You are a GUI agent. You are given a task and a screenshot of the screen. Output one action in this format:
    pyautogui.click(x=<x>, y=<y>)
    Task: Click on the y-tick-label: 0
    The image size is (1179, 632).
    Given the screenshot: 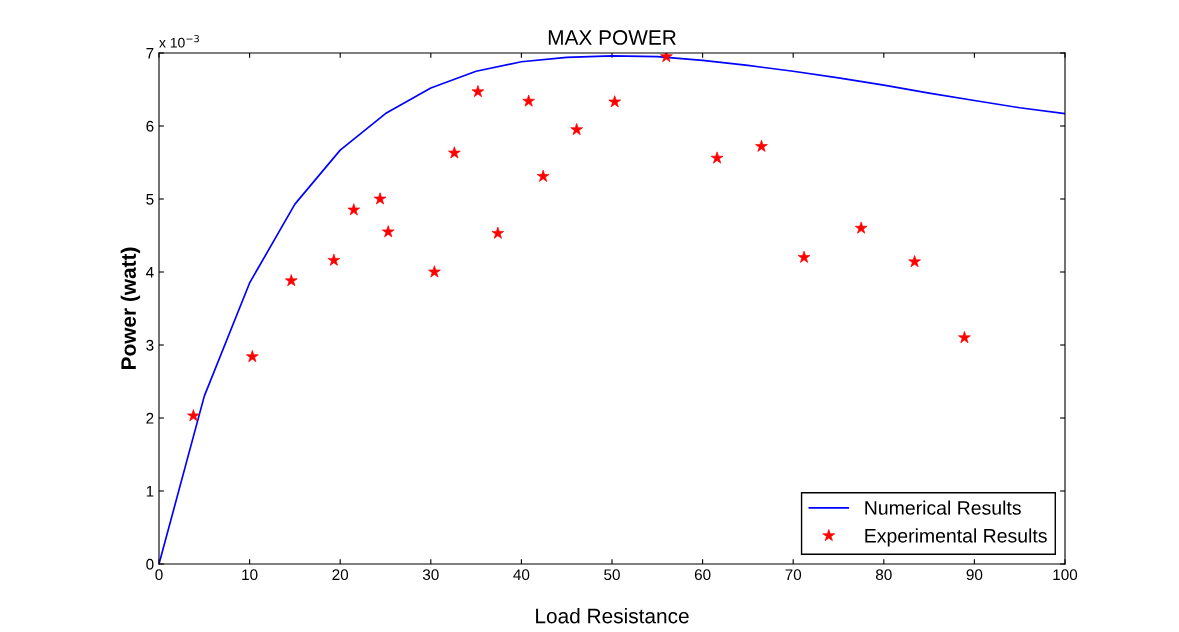 What is the action you would take?
    pyautogui.click(x=150, y=564)
    